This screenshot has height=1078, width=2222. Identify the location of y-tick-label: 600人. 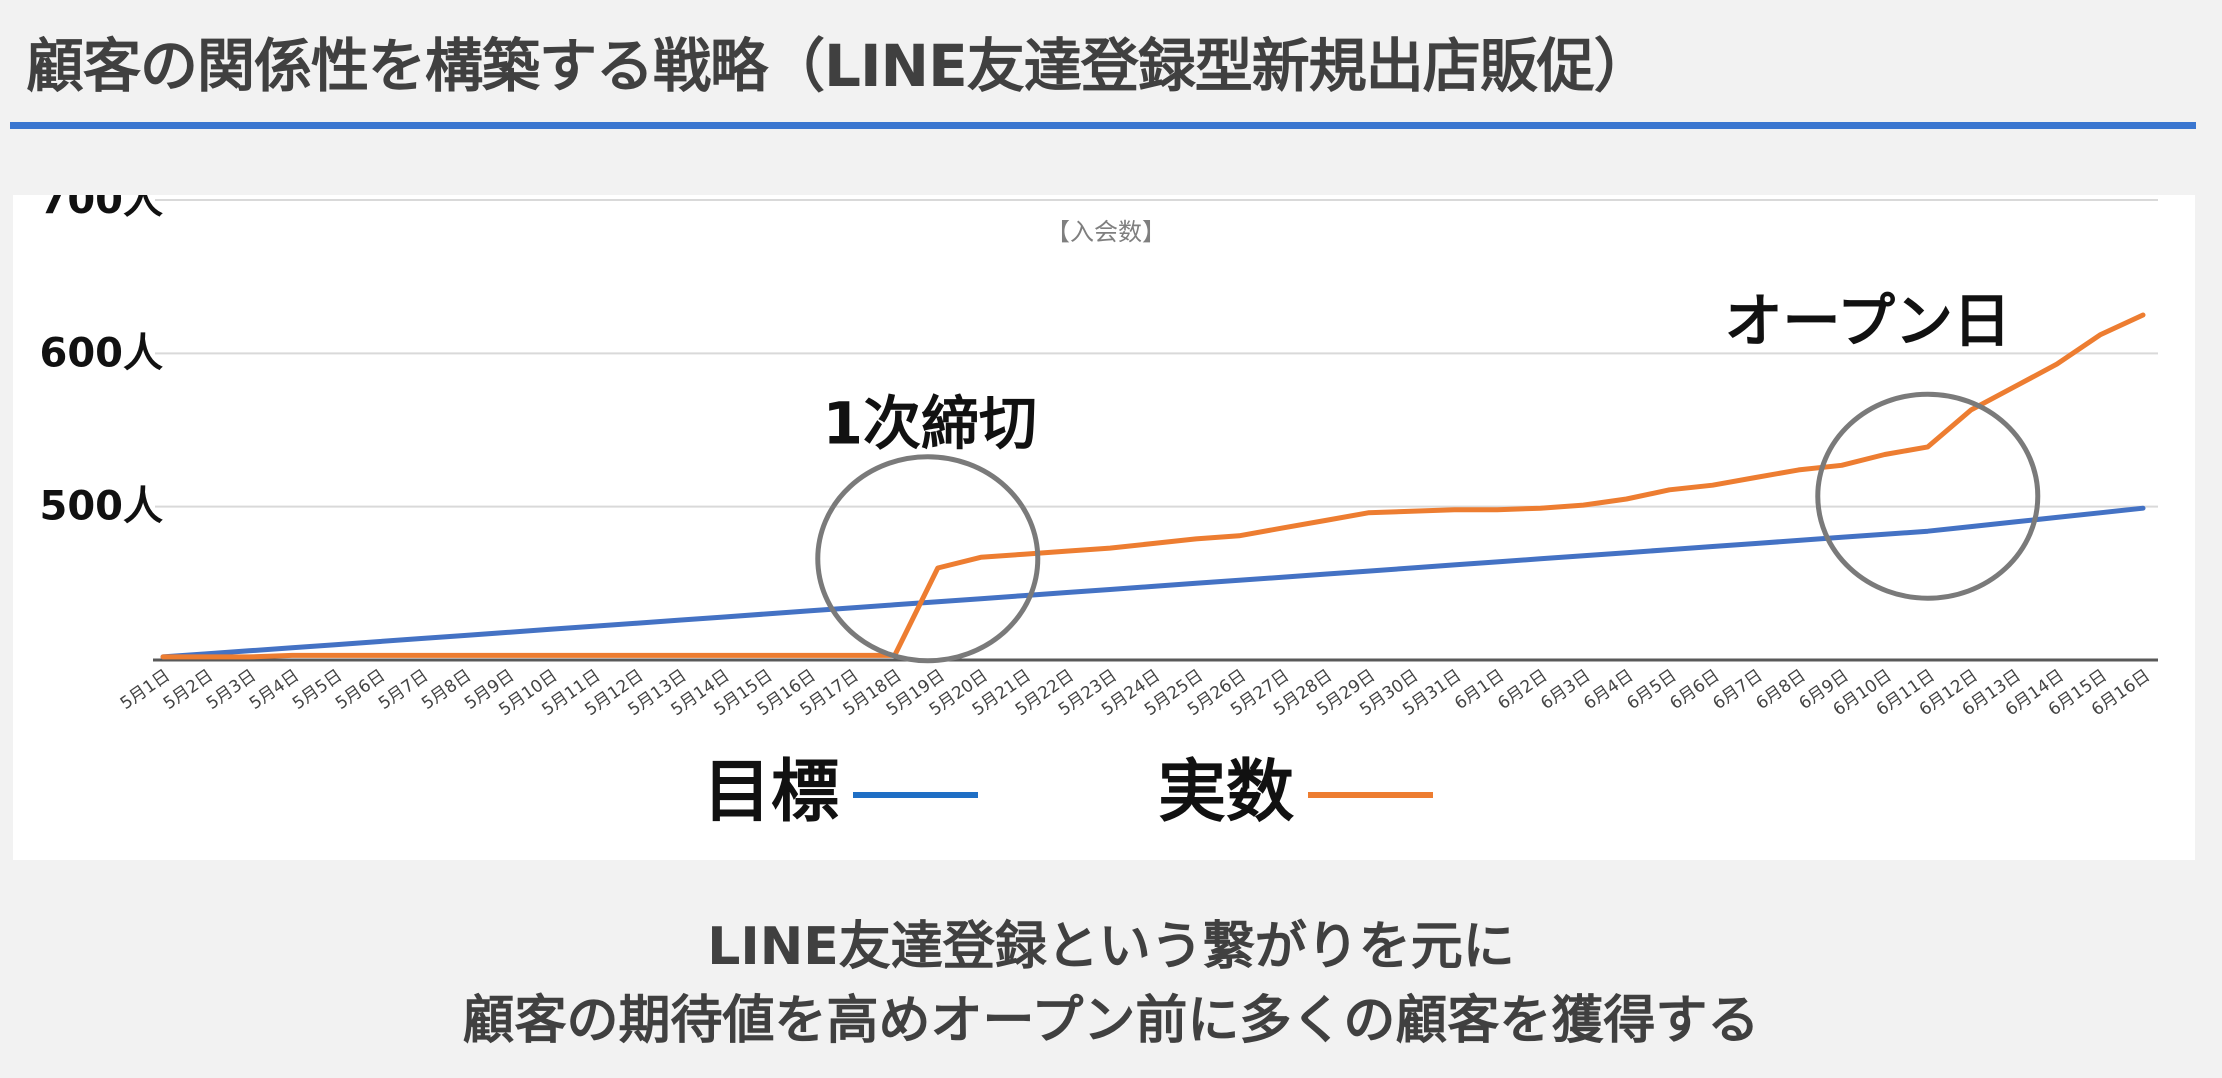
(102, 353).